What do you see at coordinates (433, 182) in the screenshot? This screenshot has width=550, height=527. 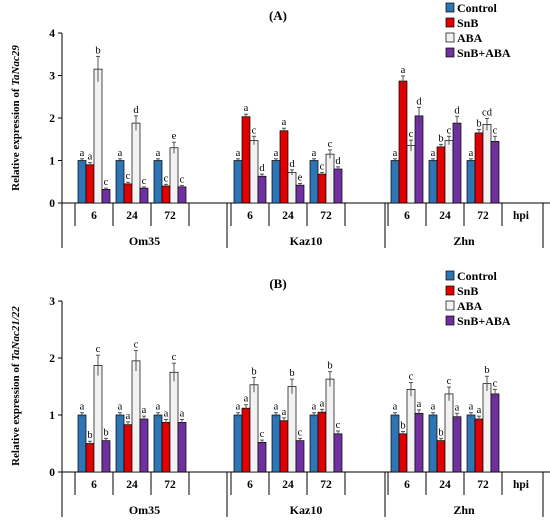 I see `panel-a-bar-control-zhn-24h` at bounding box center [433, 182].